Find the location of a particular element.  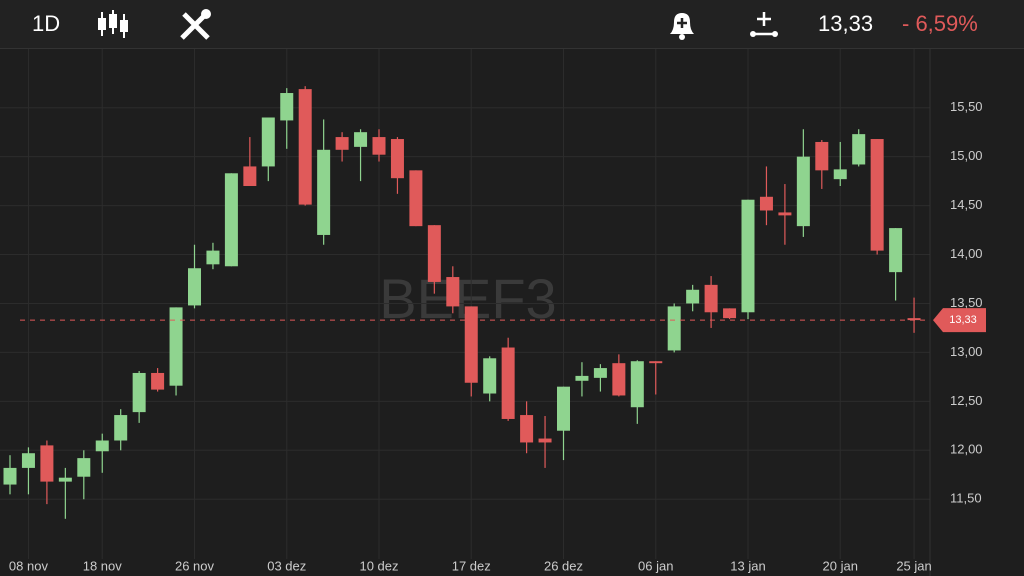

y-tick-label: 14,50 is located at coordinates (966, 204).